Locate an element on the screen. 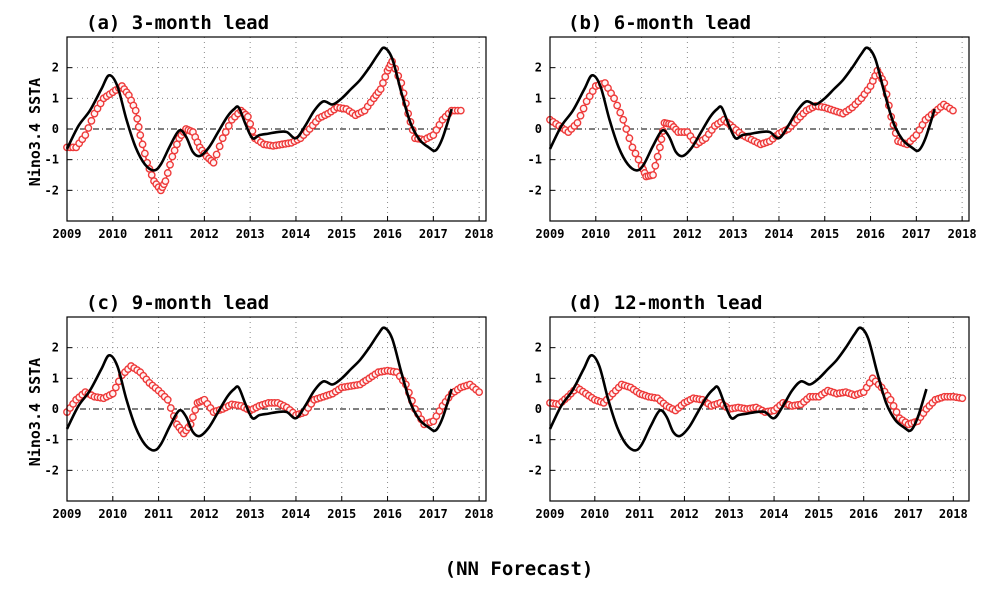 The width and height of the screenshot is (985, 594). figure-caption: (NN Forecast) is located at coordinates (519, 569).